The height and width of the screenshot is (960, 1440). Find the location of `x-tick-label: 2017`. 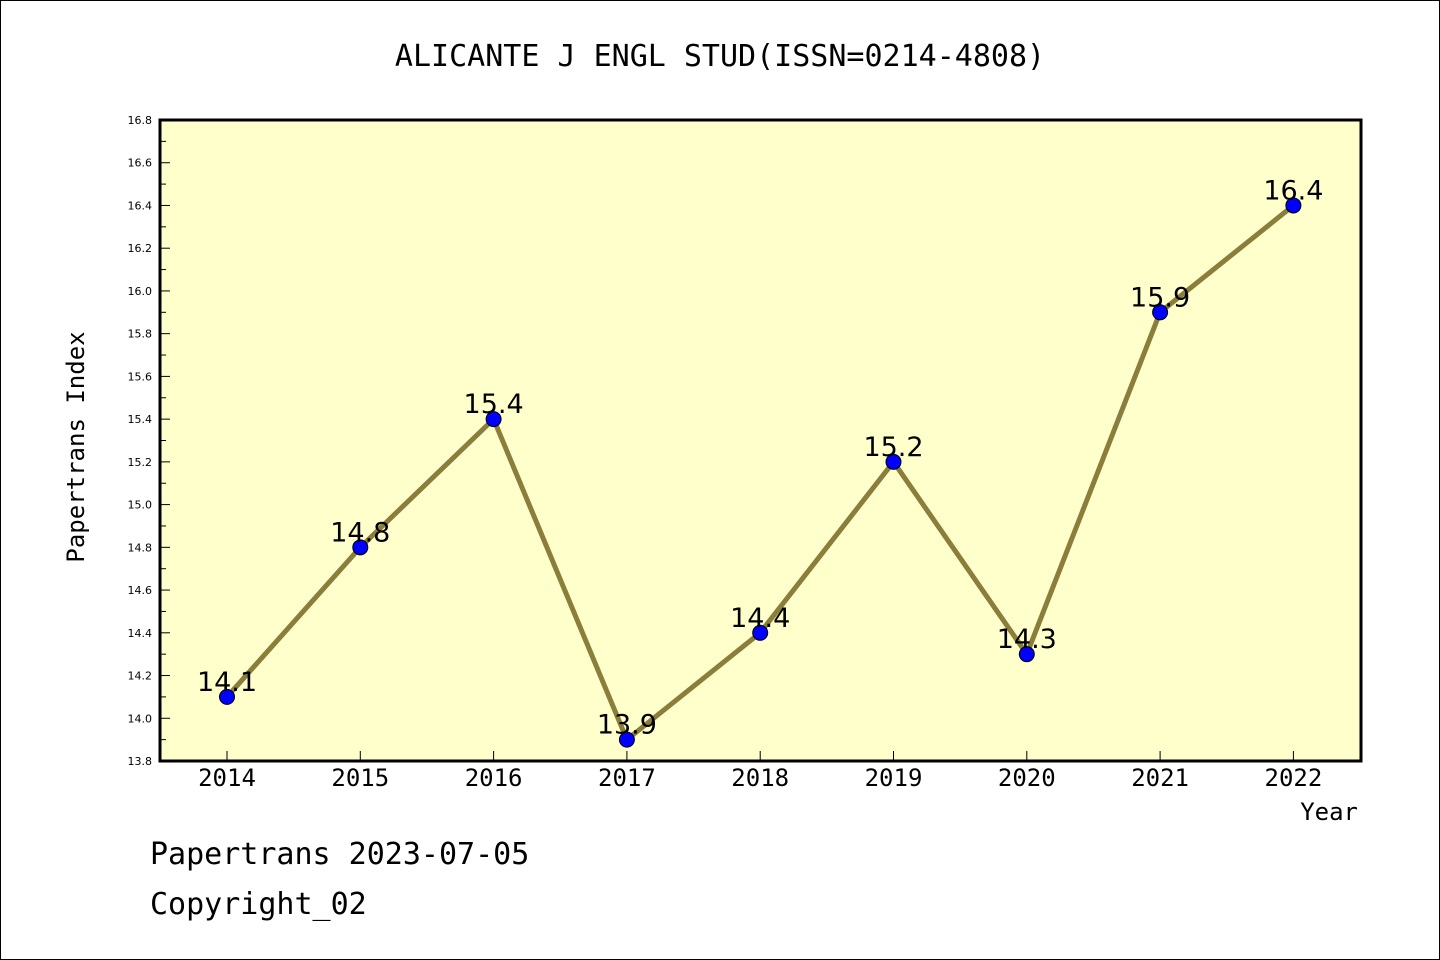

x-tick-label: 2017 is located at coordinates (627, 778).